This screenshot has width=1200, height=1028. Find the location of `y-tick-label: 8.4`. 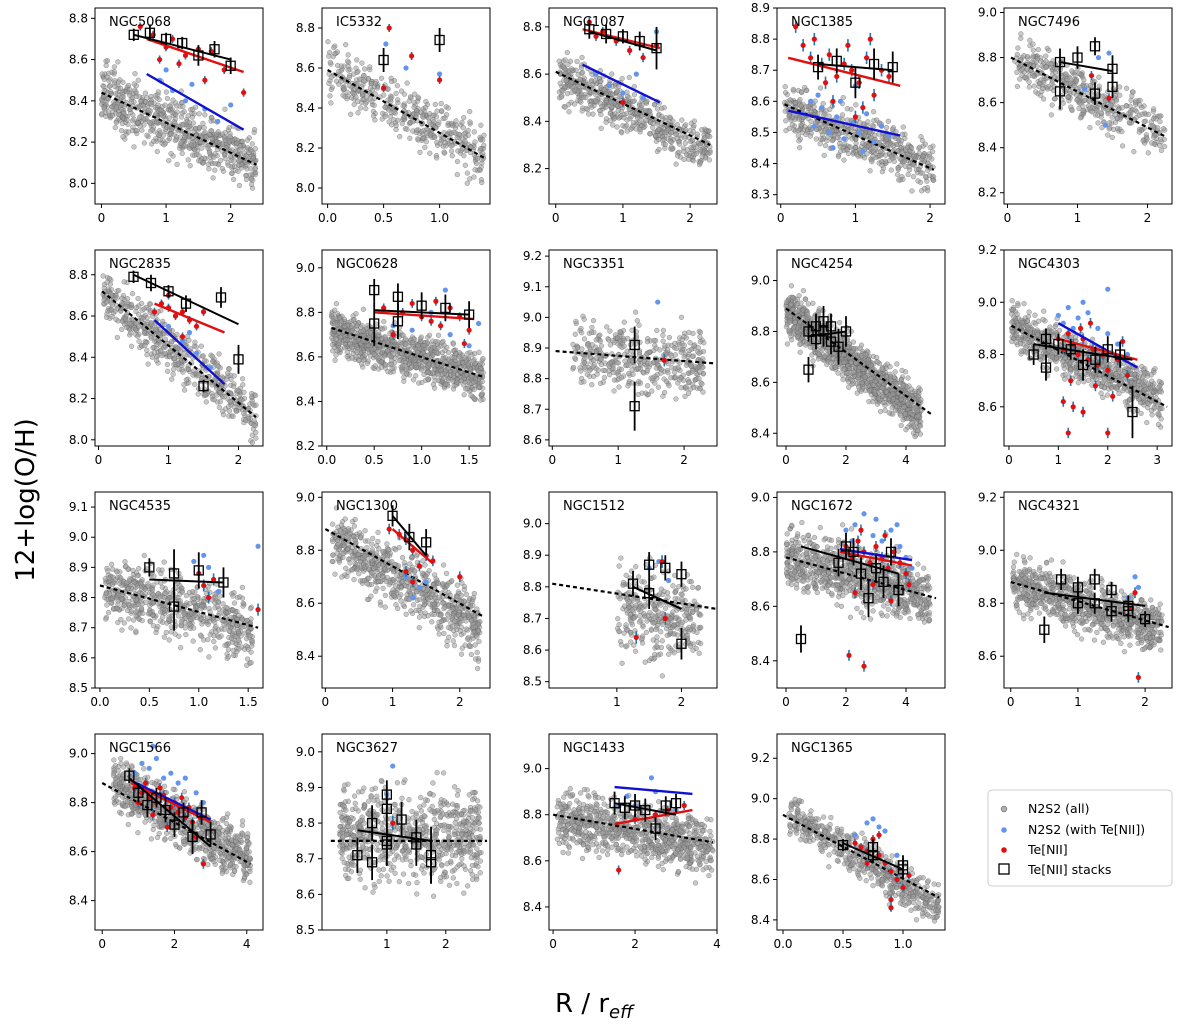

y-tick-label: 8.4 is located at coordinates (987, 148).